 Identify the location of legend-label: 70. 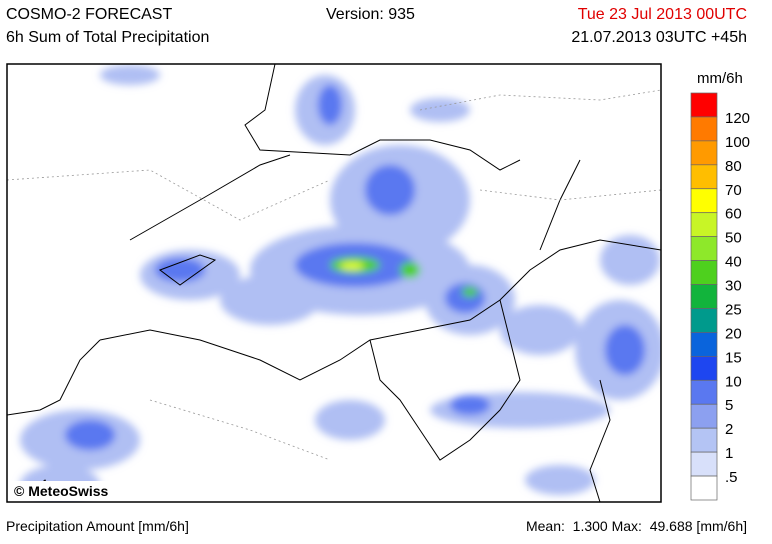
(733, 190).